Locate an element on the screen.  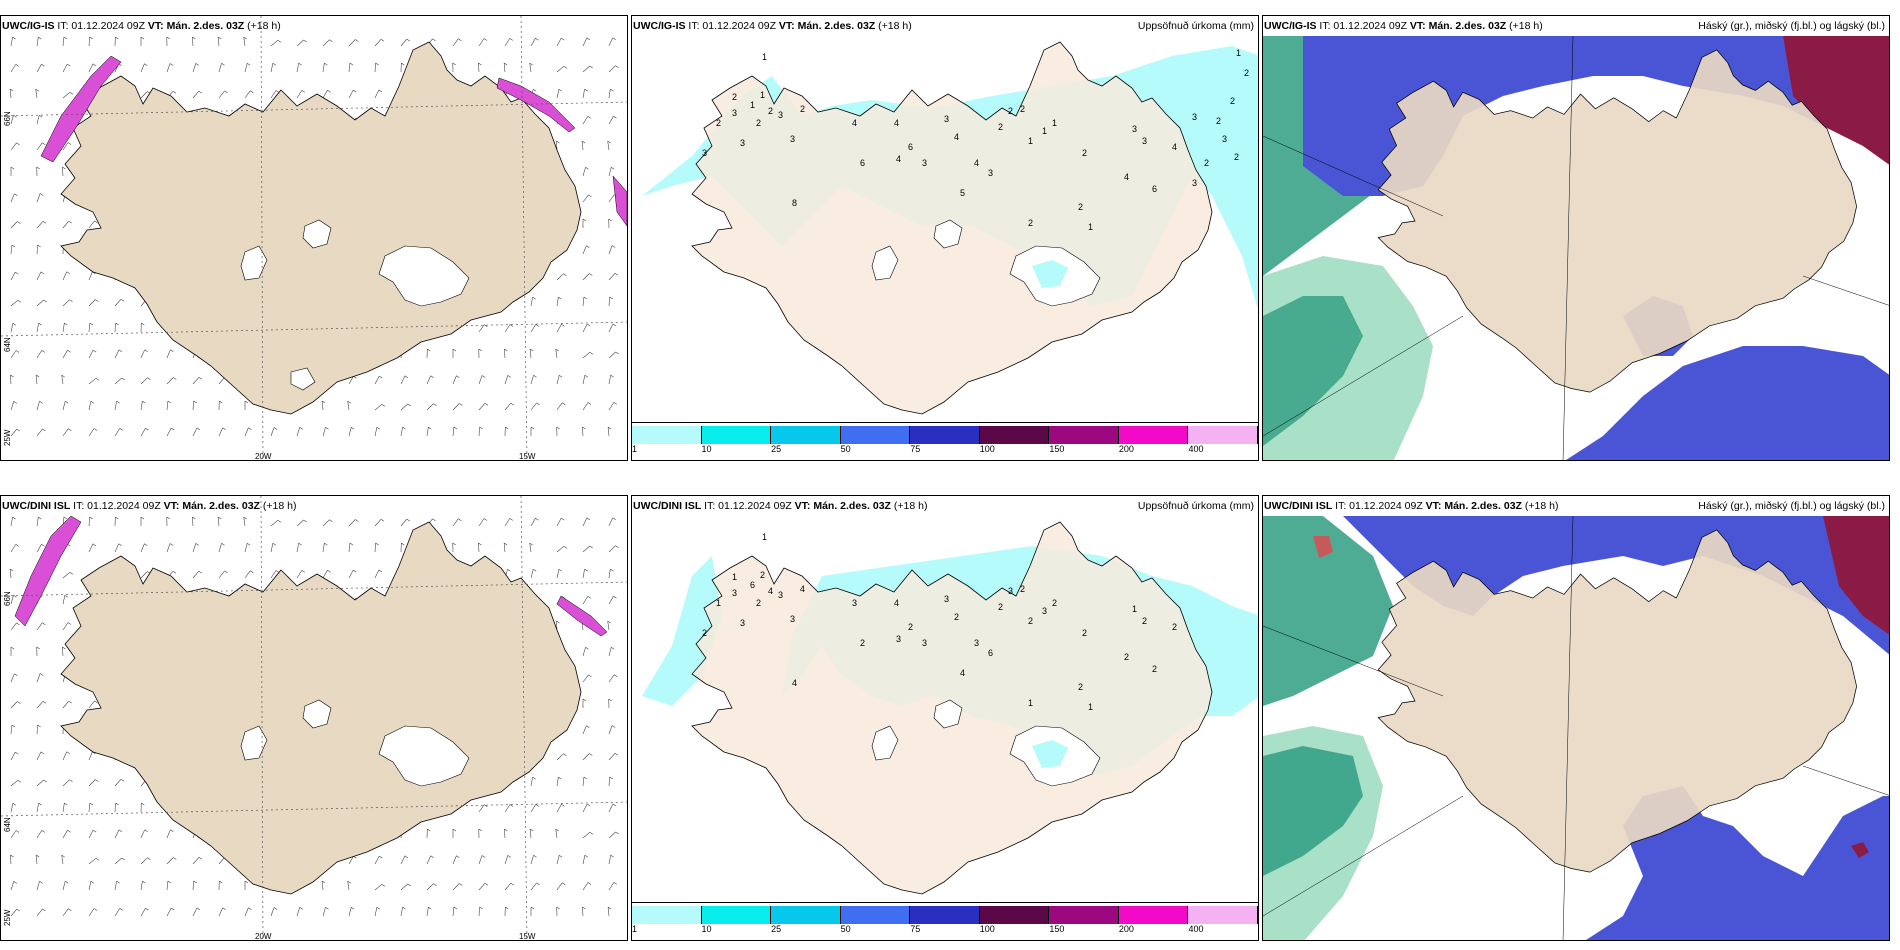
precip-value-label: 6 is located at coordinates (862, 163).